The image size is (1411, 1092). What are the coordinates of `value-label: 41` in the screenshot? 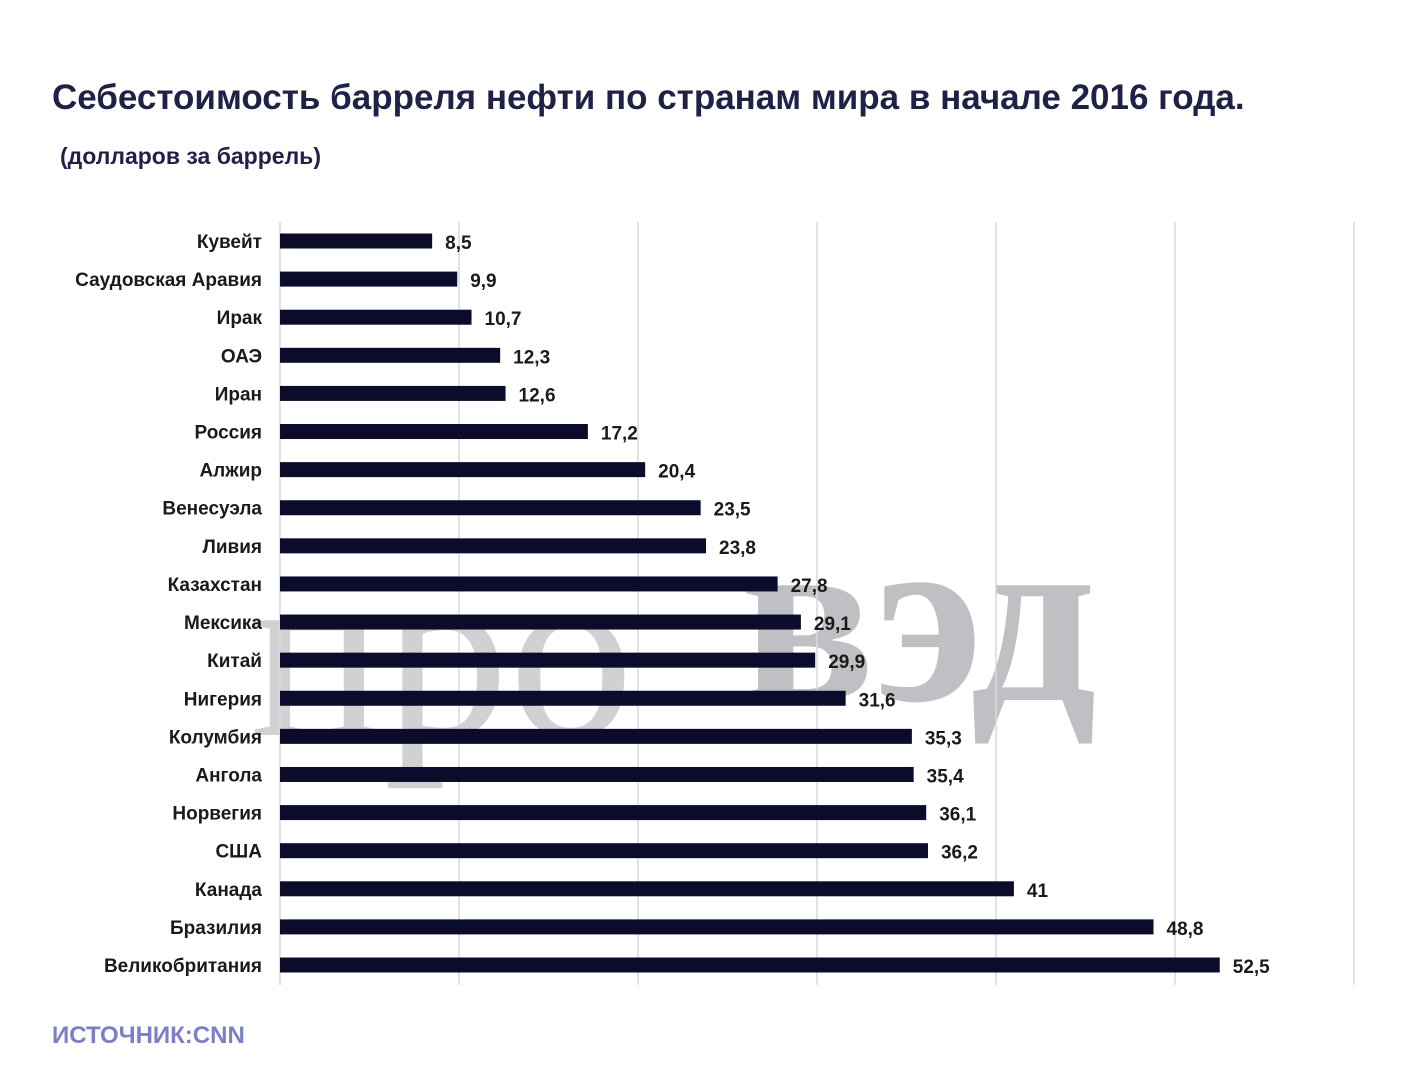 It's located at (1038, 891).